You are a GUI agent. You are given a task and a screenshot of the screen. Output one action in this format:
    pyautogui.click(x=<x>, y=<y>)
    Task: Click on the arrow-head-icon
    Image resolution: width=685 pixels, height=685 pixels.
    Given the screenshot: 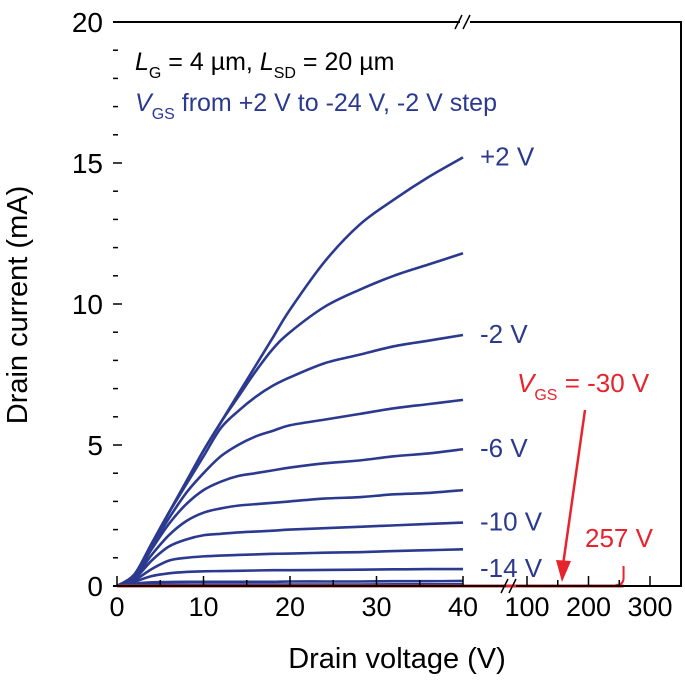 What is the action you would take?
    pyautogui.click(x=563, y=571)
    